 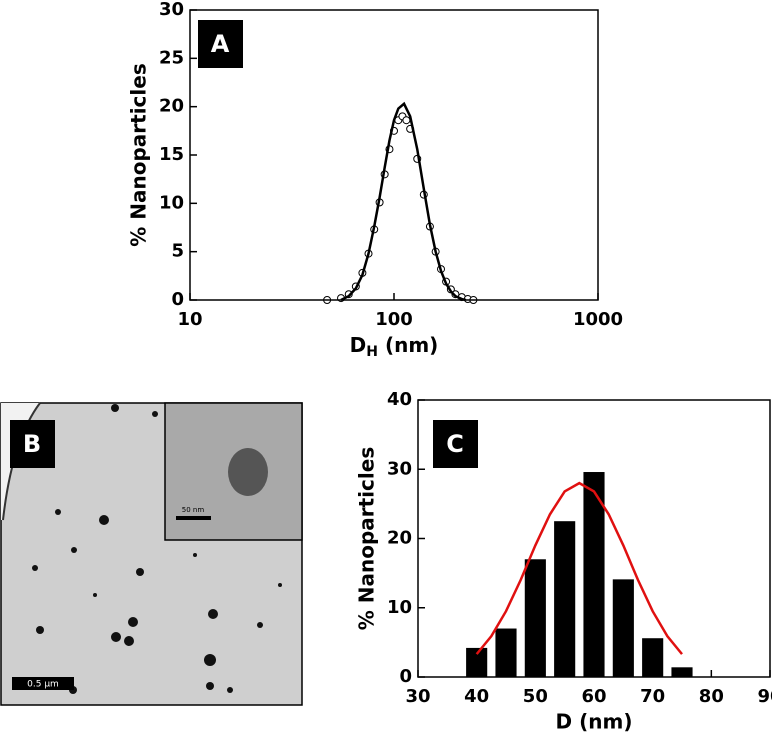 What do you see at coordinates (193, 510) in the screenshot?
I see `inset-scale-bar-label: 50 nm` at bounding box center [193, 510].